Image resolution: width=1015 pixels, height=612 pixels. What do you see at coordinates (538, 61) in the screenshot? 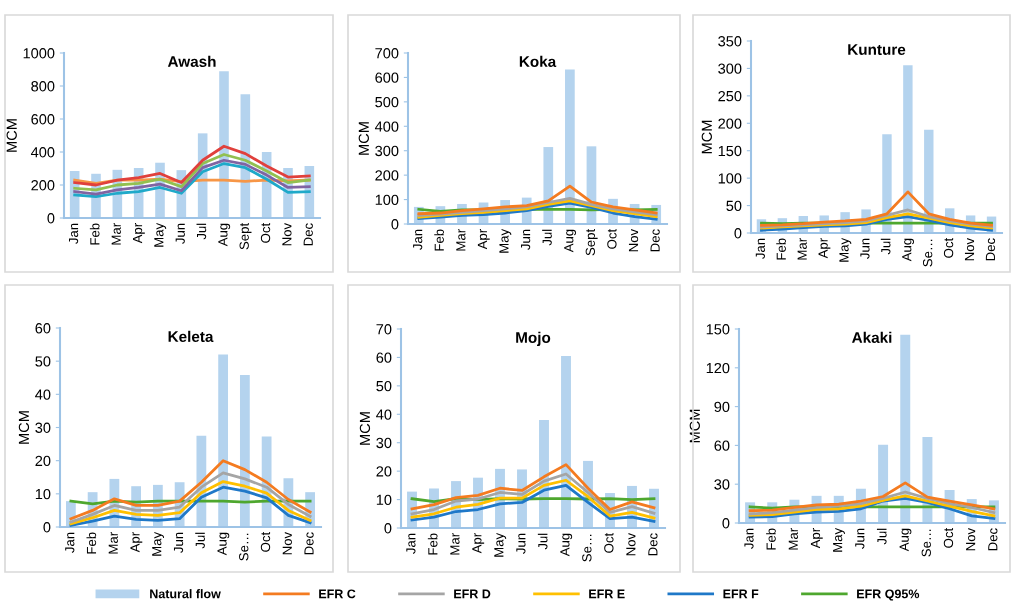
I see `chart-title: Koka` at bounding box center [538, 61].